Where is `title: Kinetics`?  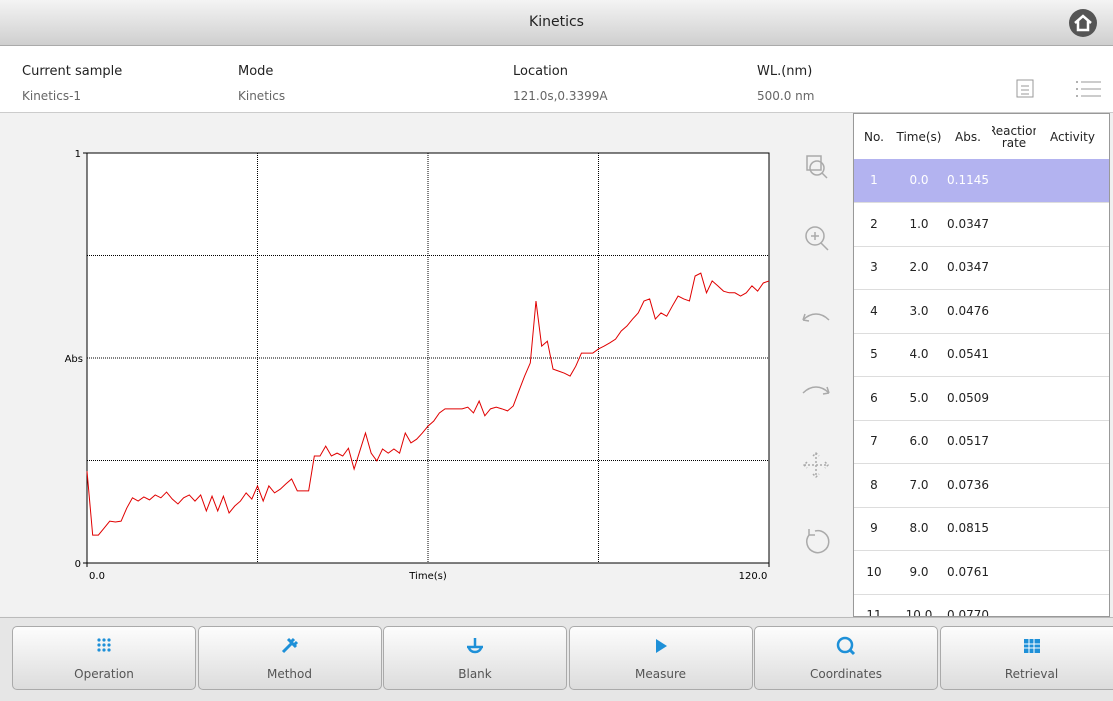
title: Kinetics is located at coordinates (556, 22).